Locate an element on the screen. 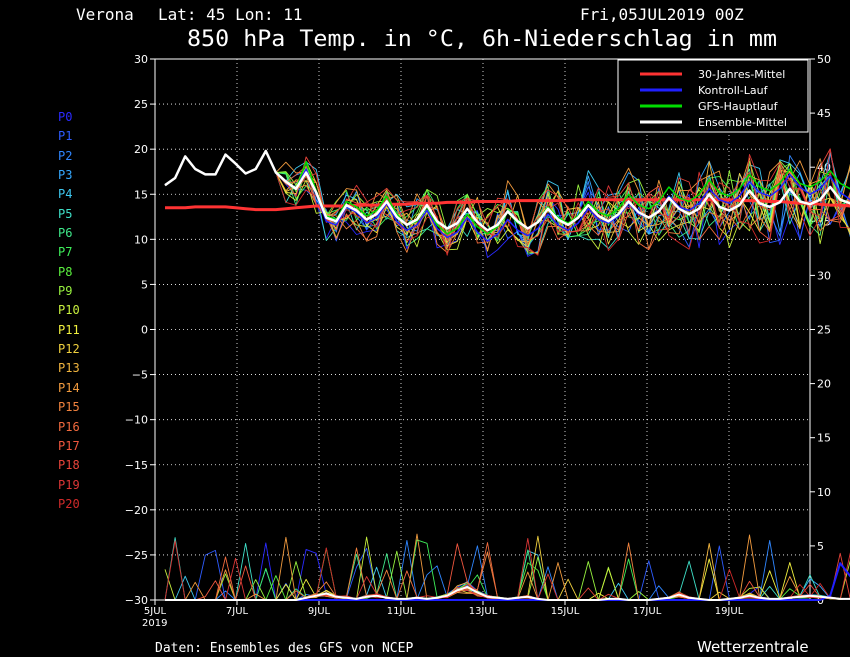  member-label: P6 is located at coordinates (65, 233).